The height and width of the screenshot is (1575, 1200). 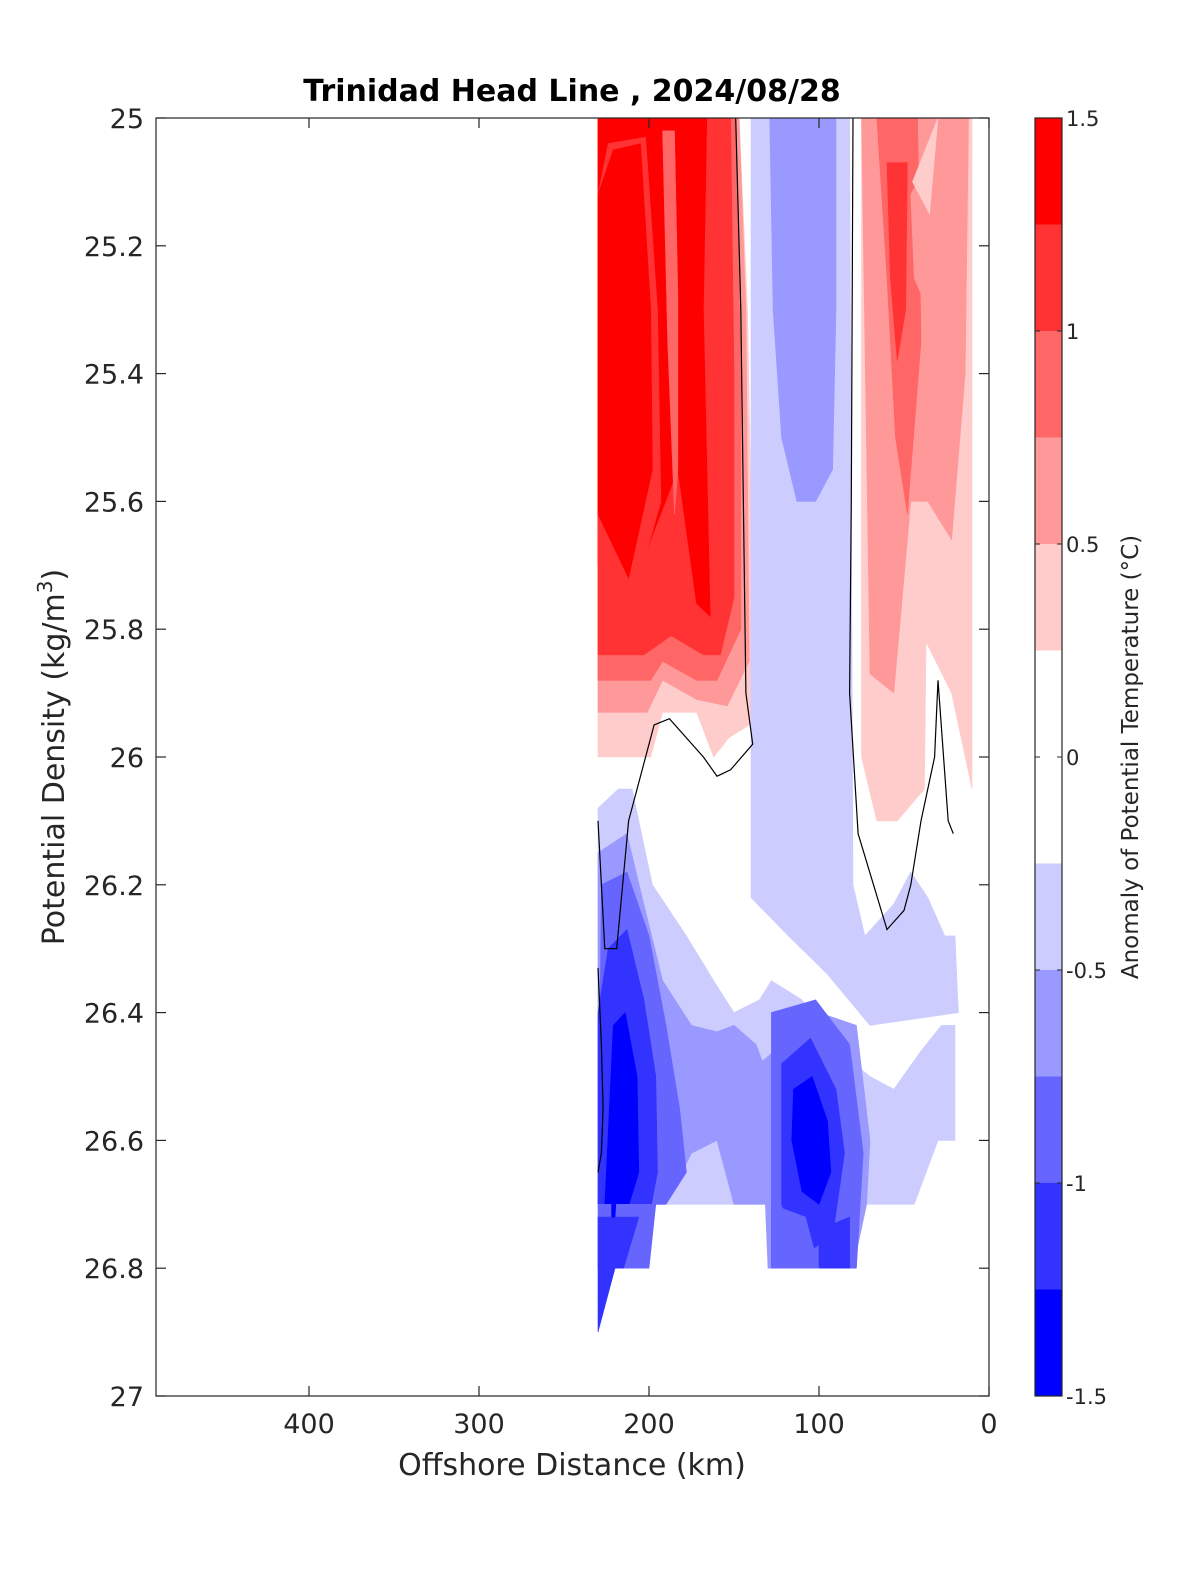 I want to click on colorbar-tick-label: 0.5, so click(x=1082, y=545).